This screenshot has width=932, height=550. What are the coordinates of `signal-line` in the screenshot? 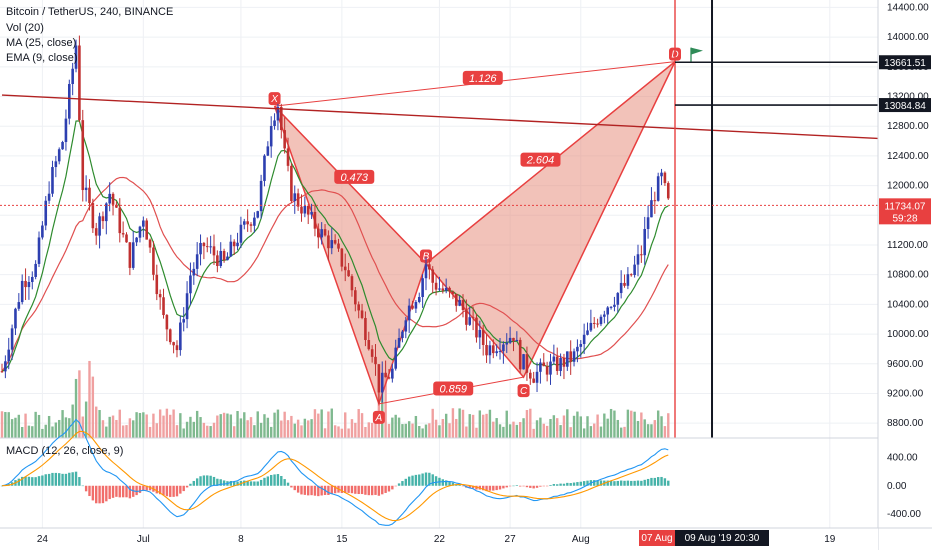 It's located at (335, 476).